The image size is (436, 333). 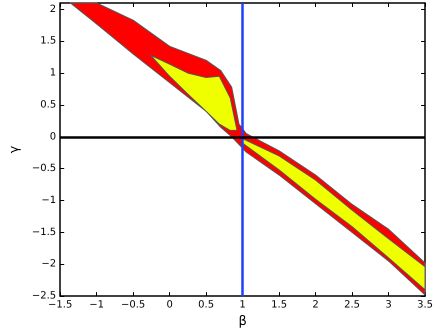 I want to click on x-tick-label: 3.5, so click(x=425, y=305).